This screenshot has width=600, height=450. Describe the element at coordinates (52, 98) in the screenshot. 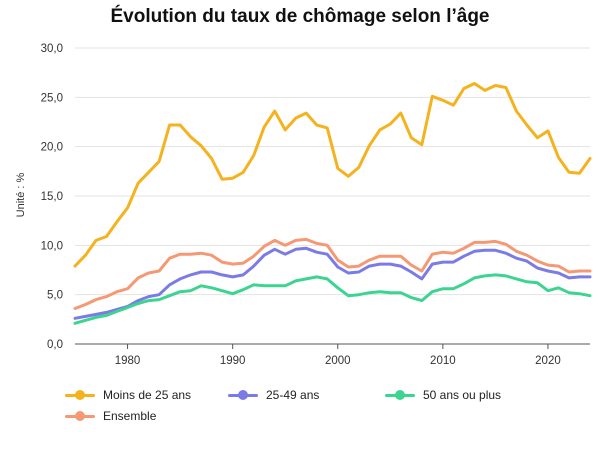

I see `y-tick-label: 25,0` at that location.